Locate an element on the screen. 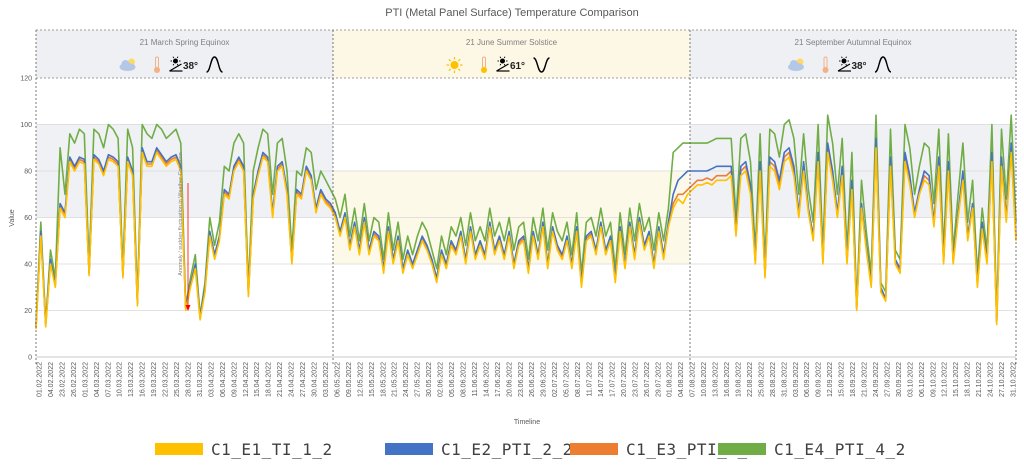  y-axis-label: Value is located at coordinates (12, 217).